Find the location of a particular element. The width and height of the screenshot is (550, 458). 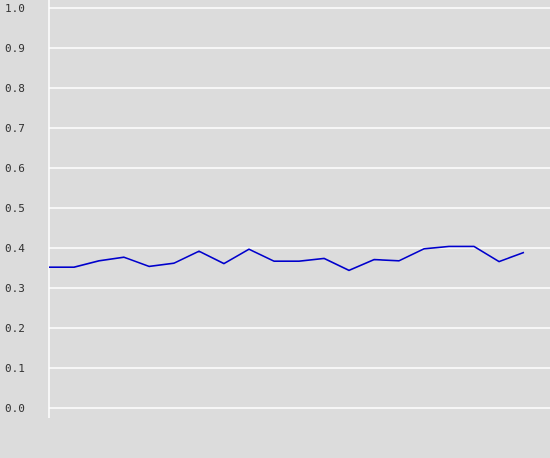

series-line is located at coordinates (287, 258).